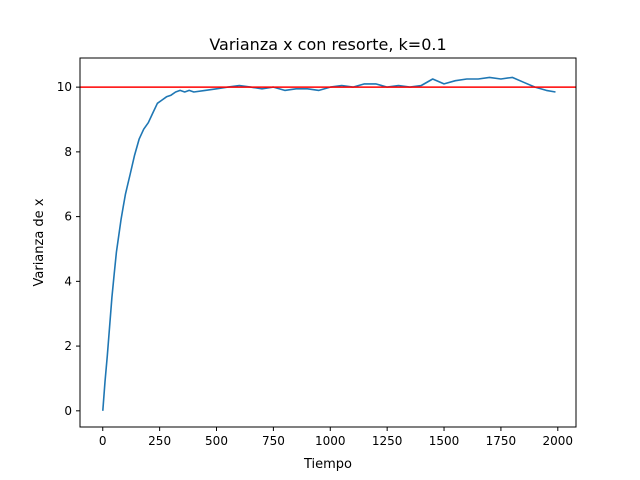 The image size is (640, 480). I want to click on y-tick-label: 8, so click(68, 152).